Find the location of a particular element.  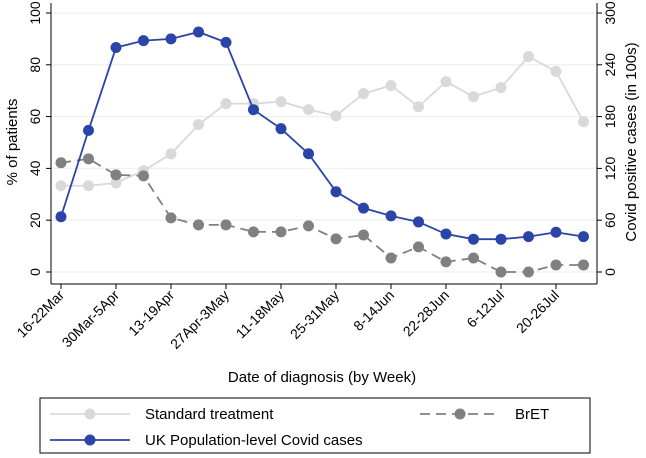

y-tick-label: 80 is located at coordinates (35, 65).